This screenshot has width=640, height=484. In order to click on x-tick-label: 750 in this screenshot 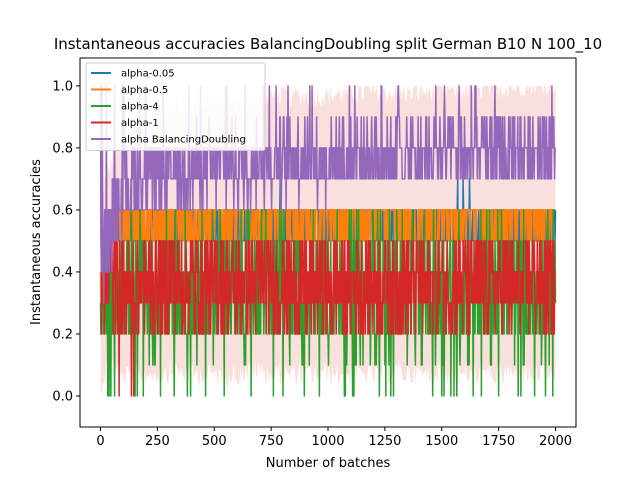, I will do `click(271, 441)`.